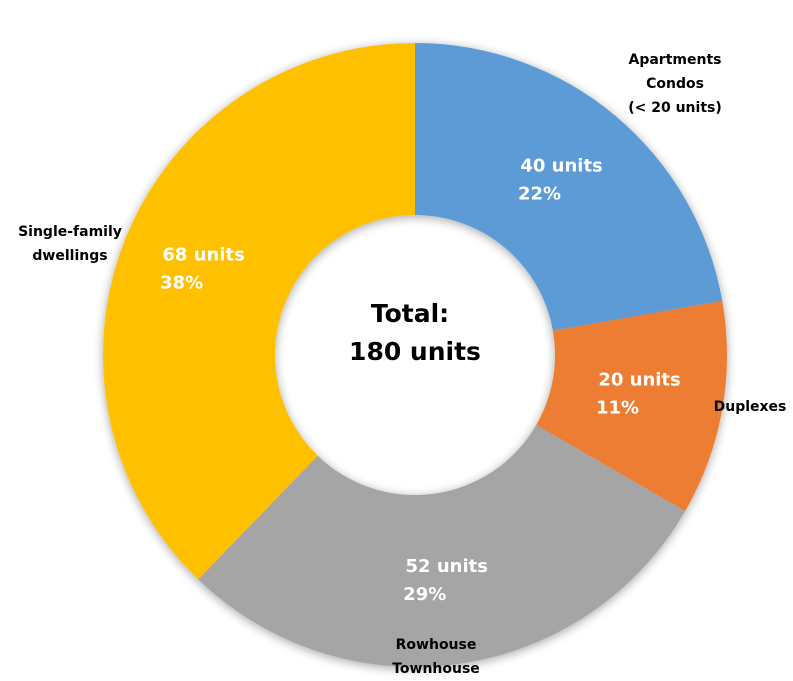  I want to click on value-label: 40 units, so click(561, 165).